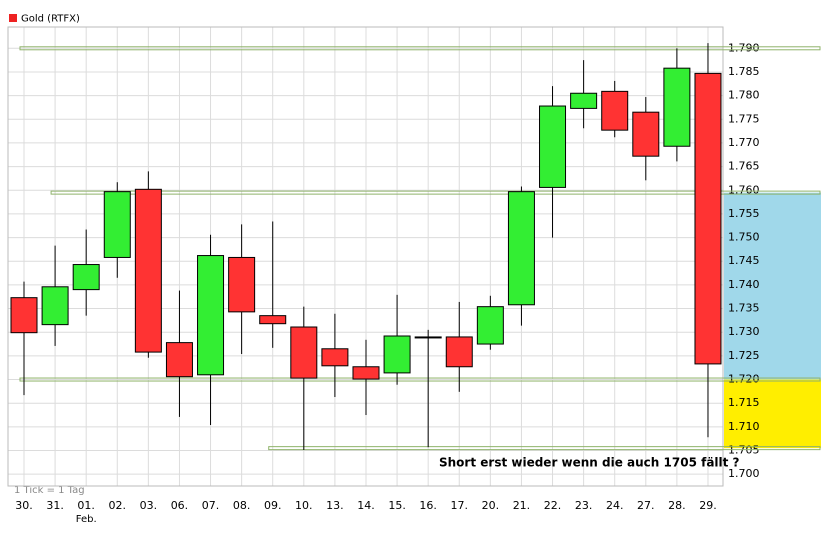  Describe the element at coordinates (744, 189) in the screenshot. I see `y-tick-label: 1.760` at that location.